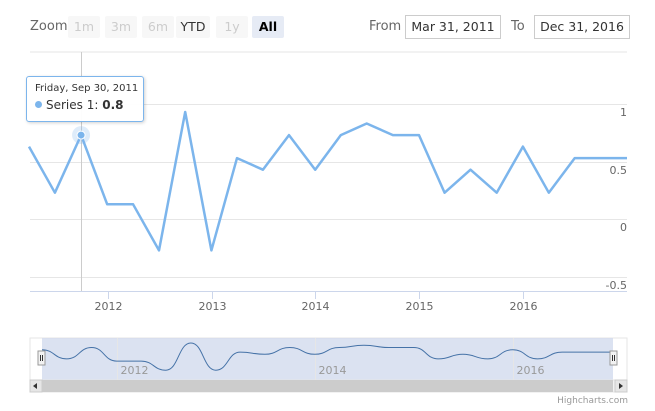 The height and width of the screenshot is (411, 655). What do you see at coordinates (158, 27) in the screenshot?
I see `zoom-6m-button: 6m` at bounding box center [158, 27].